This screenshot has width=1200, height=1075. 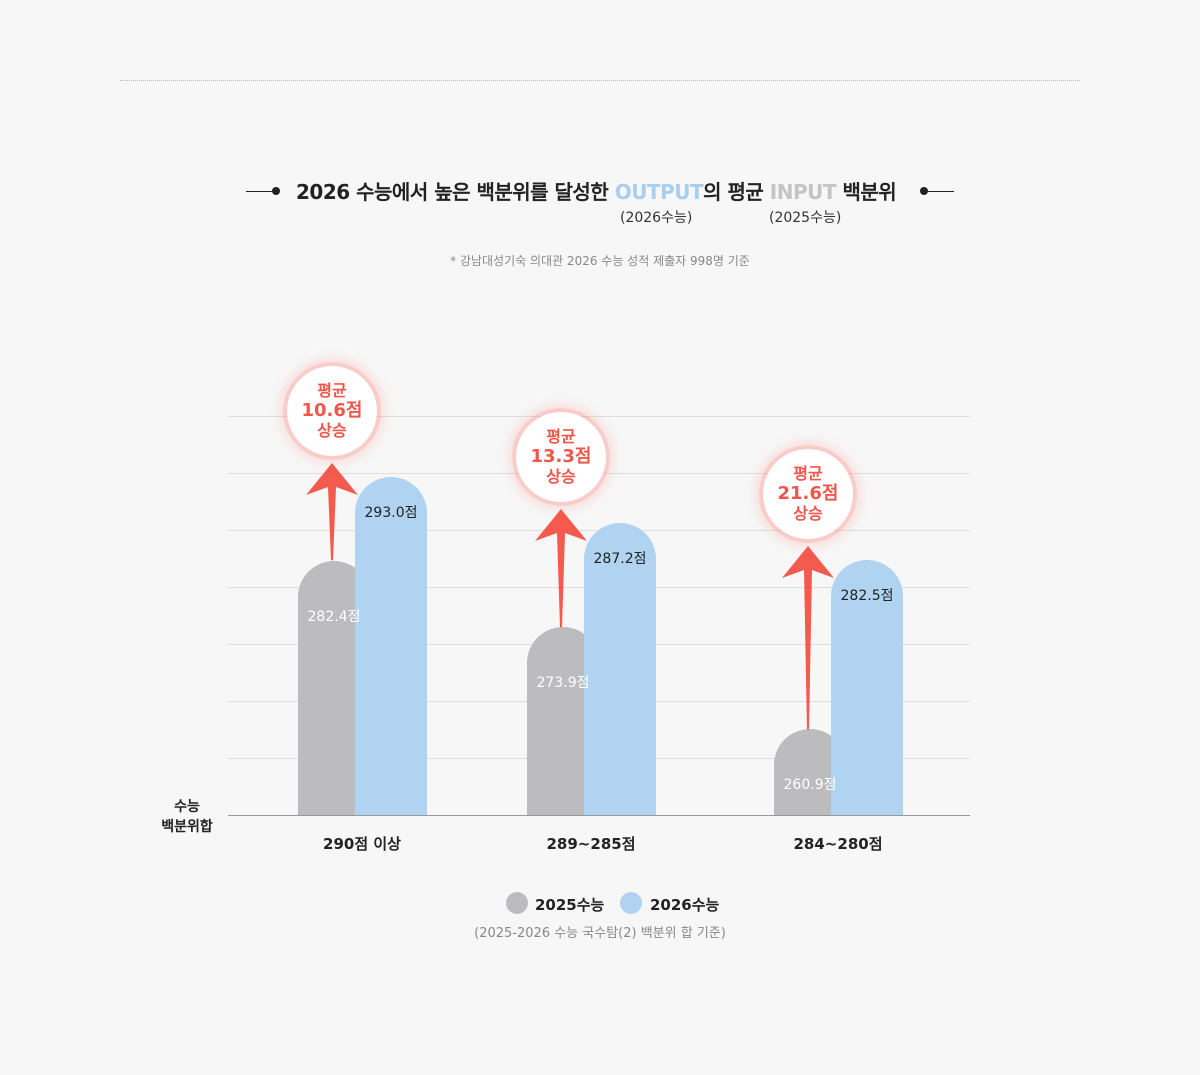 I want to click on data-label-2026: 282.5점, so click(x=867, y=595).